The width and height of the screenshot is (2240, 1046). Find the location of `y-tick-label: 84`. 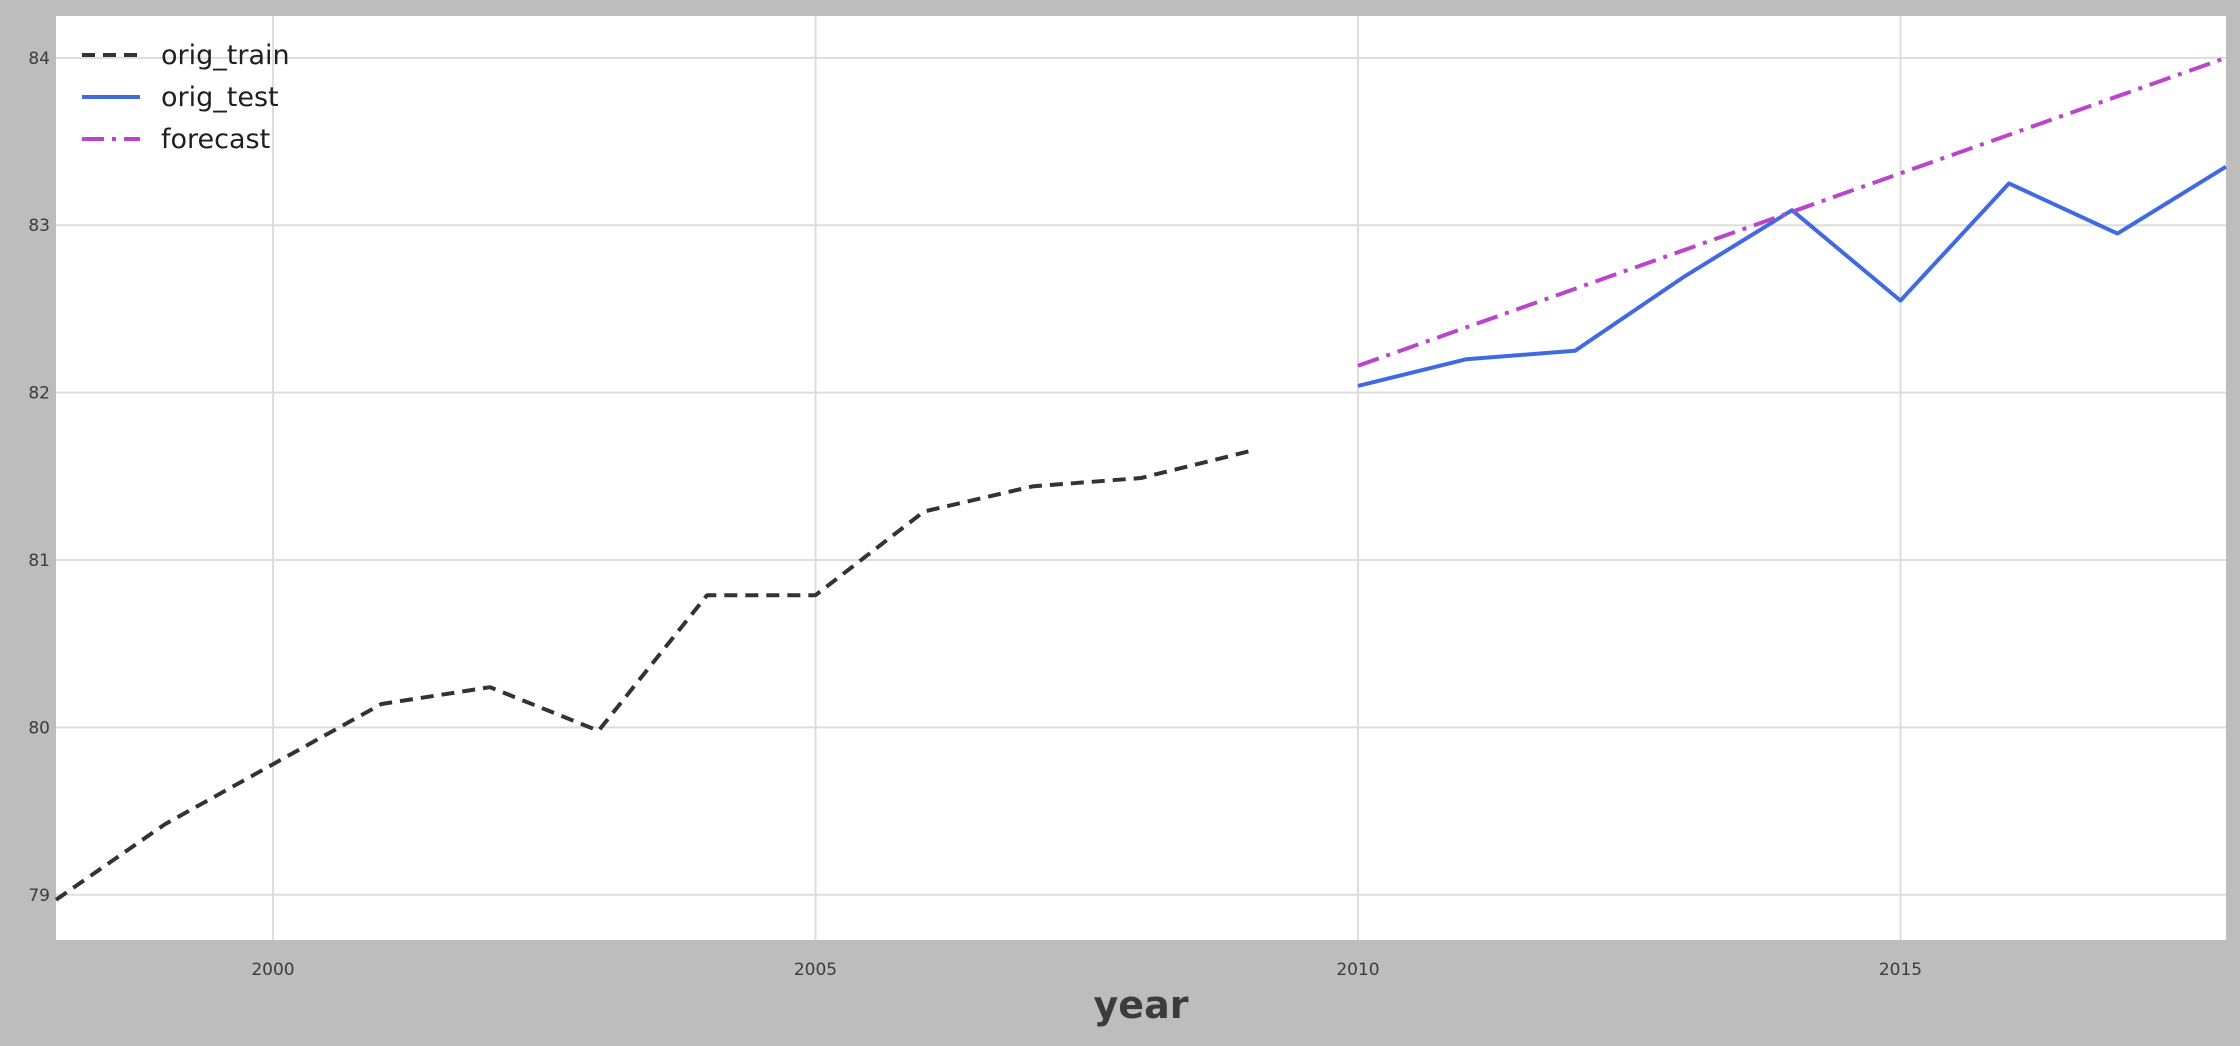

y-tick-label: 84 is located at coordinates (39, 59).